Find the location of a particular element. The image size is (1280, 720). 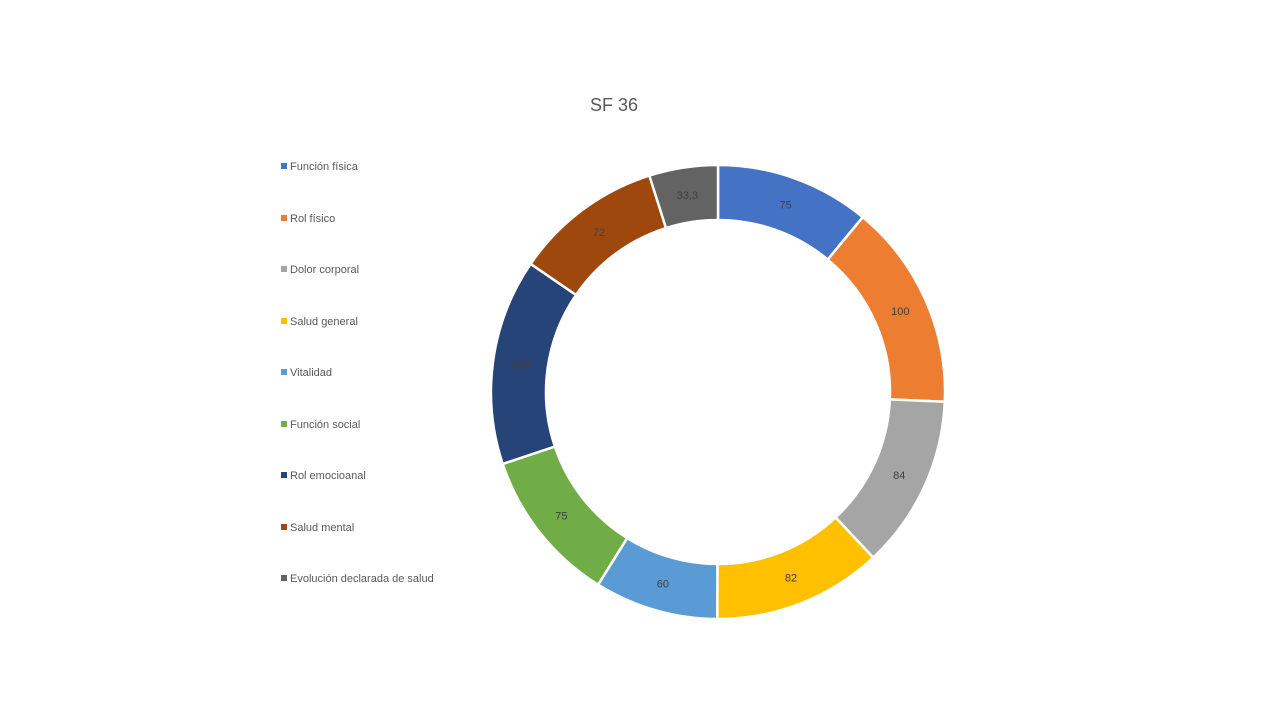

legend-label: Salud mental is located at coordinates (322, 527).